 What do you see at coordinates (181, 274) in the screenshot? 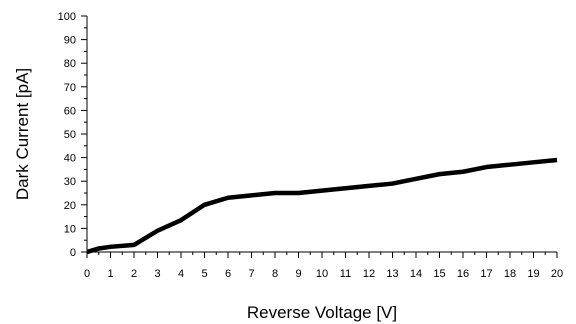
I see `x-tick-label: 4` at bounding box center [181, 274].